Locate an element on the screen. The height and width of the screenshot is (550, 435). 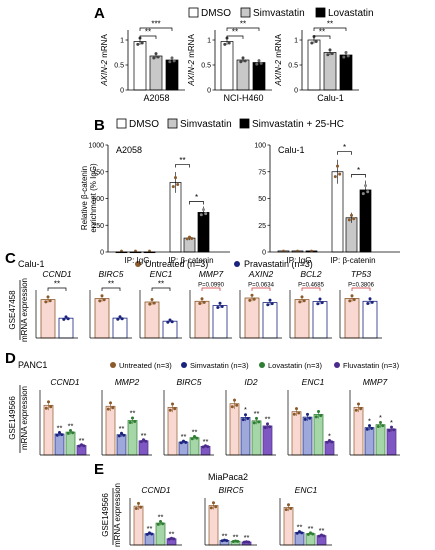
subplot-d-mmp7: * * * MMP7 is located at coordinates (374, 416).